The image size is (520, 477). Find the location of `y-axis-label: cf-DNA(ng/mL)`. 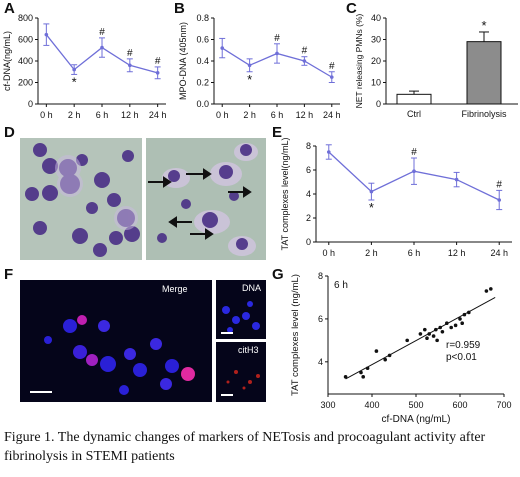

y-axis-label: cf-DNA(ng/mL) is located at coordinates (7, 61).